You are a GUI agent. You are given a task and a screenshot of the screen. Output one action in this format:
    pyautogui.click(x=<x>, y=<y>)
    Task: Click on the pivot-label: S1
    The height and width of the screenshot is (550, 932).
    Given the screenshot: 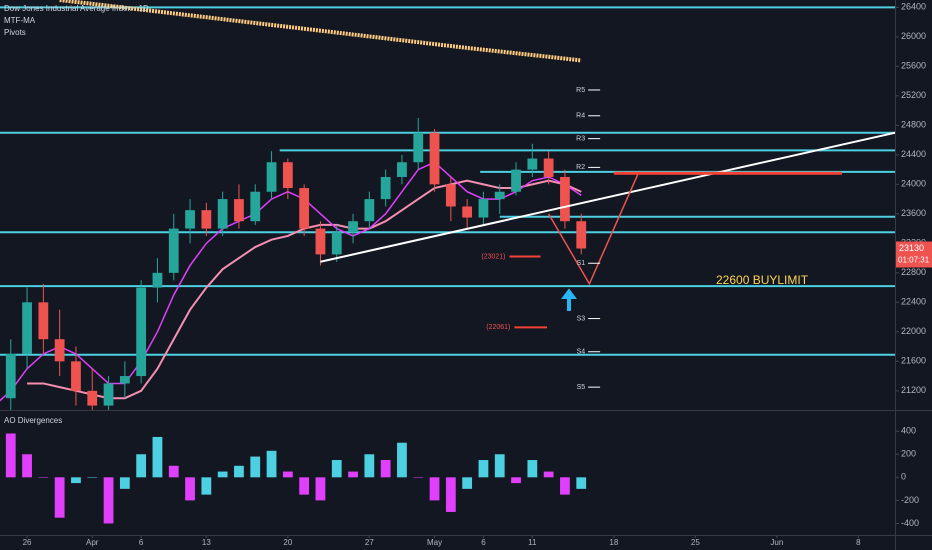 What is the action you would take?
    pyautogui.click(x=581, y=263)
    